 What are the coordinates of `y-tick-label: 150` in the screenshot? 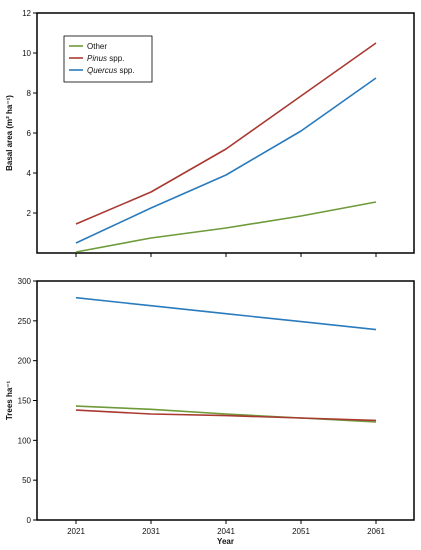 It's located at (25, 401).